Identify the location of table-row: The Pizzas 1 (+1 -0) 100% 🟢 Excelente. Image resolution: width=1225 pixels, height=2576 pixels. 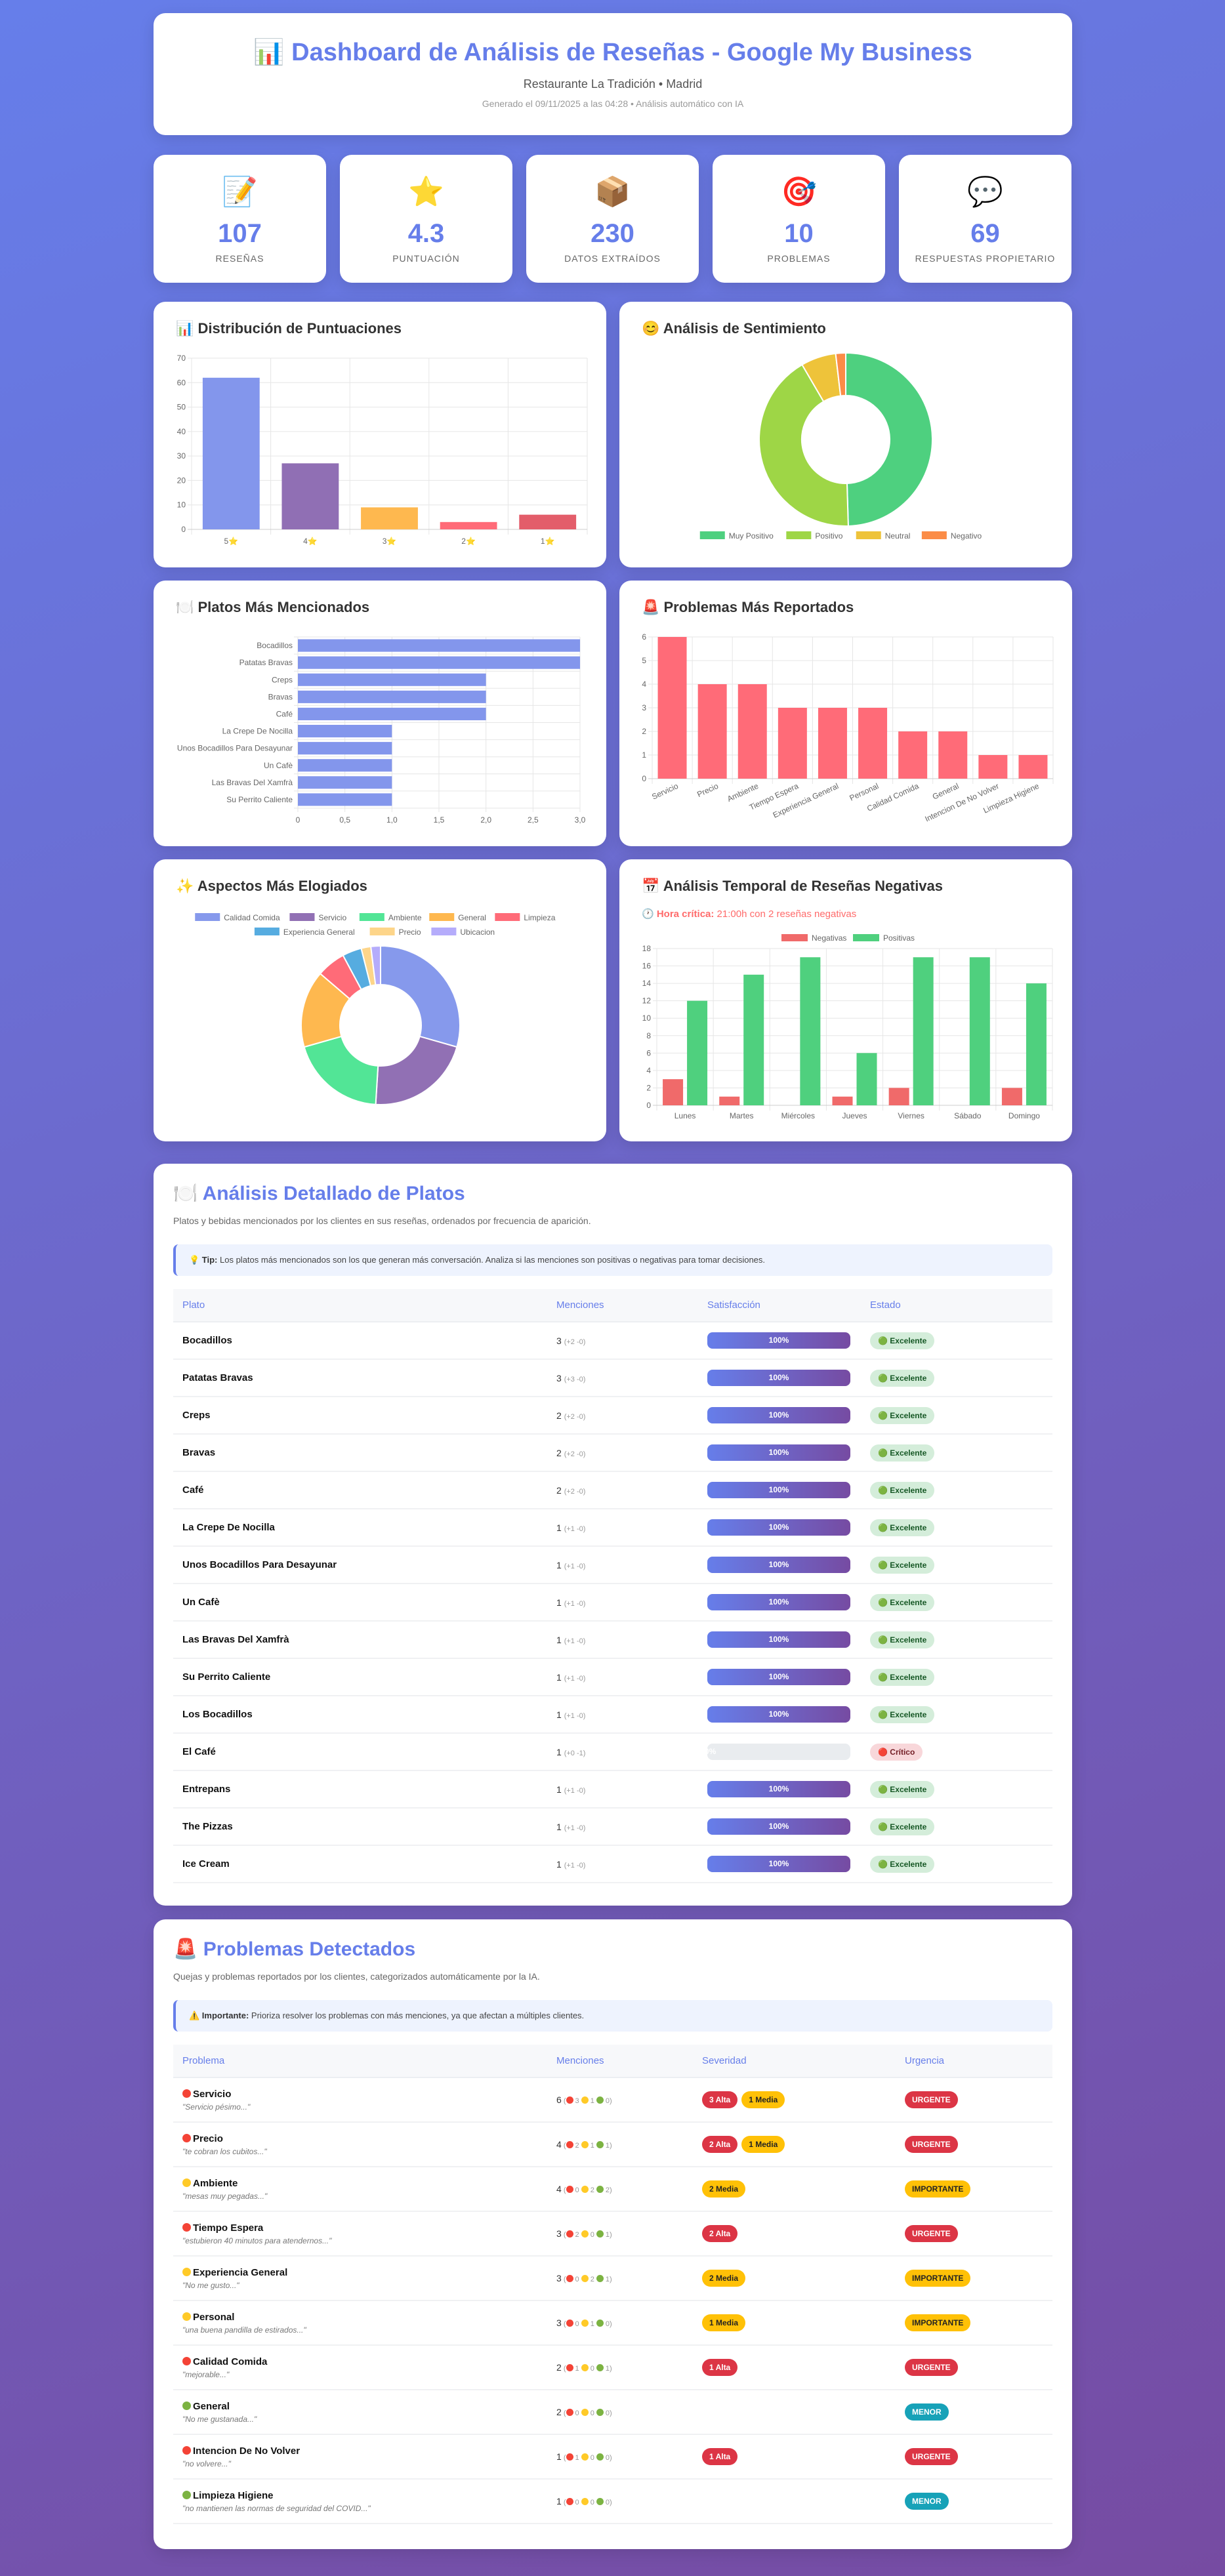
(612, 1827).